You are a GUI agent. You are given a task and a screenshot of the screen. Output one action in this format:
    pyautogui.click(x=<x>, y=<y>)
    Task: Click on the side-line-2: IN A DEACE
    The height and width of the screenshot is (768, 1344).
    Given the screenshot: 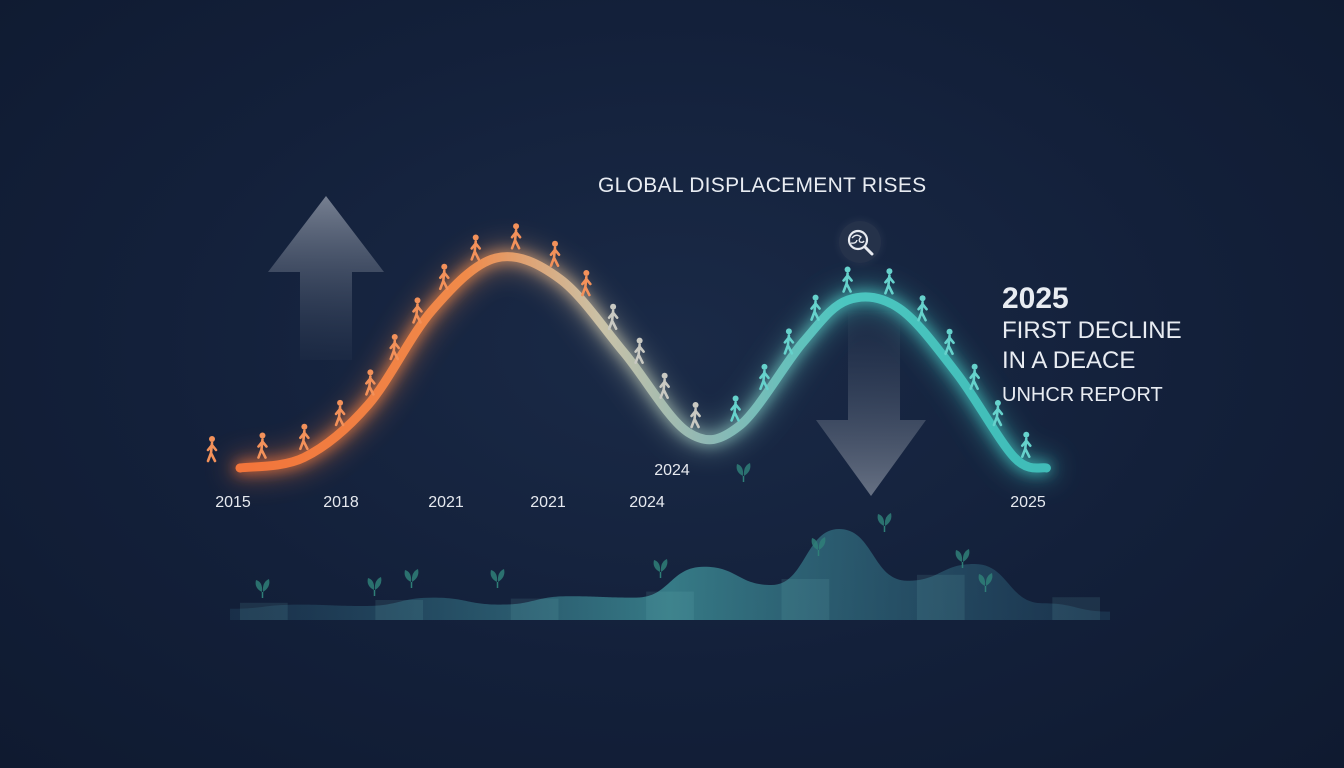 What is the action you would take?
    pyautogui.click(x=1069, y=360)
    